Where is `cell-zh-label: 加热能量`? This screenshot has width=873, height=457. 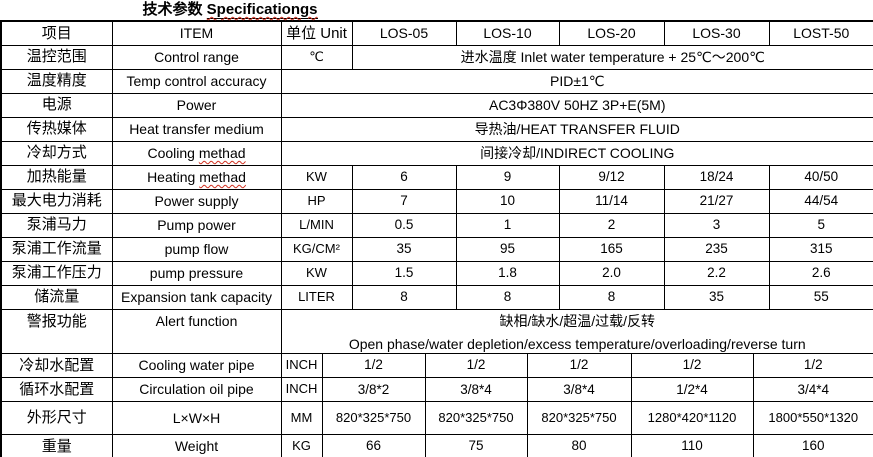
cell-zh-label: 加热能量 is located at coordinates (56, 177).